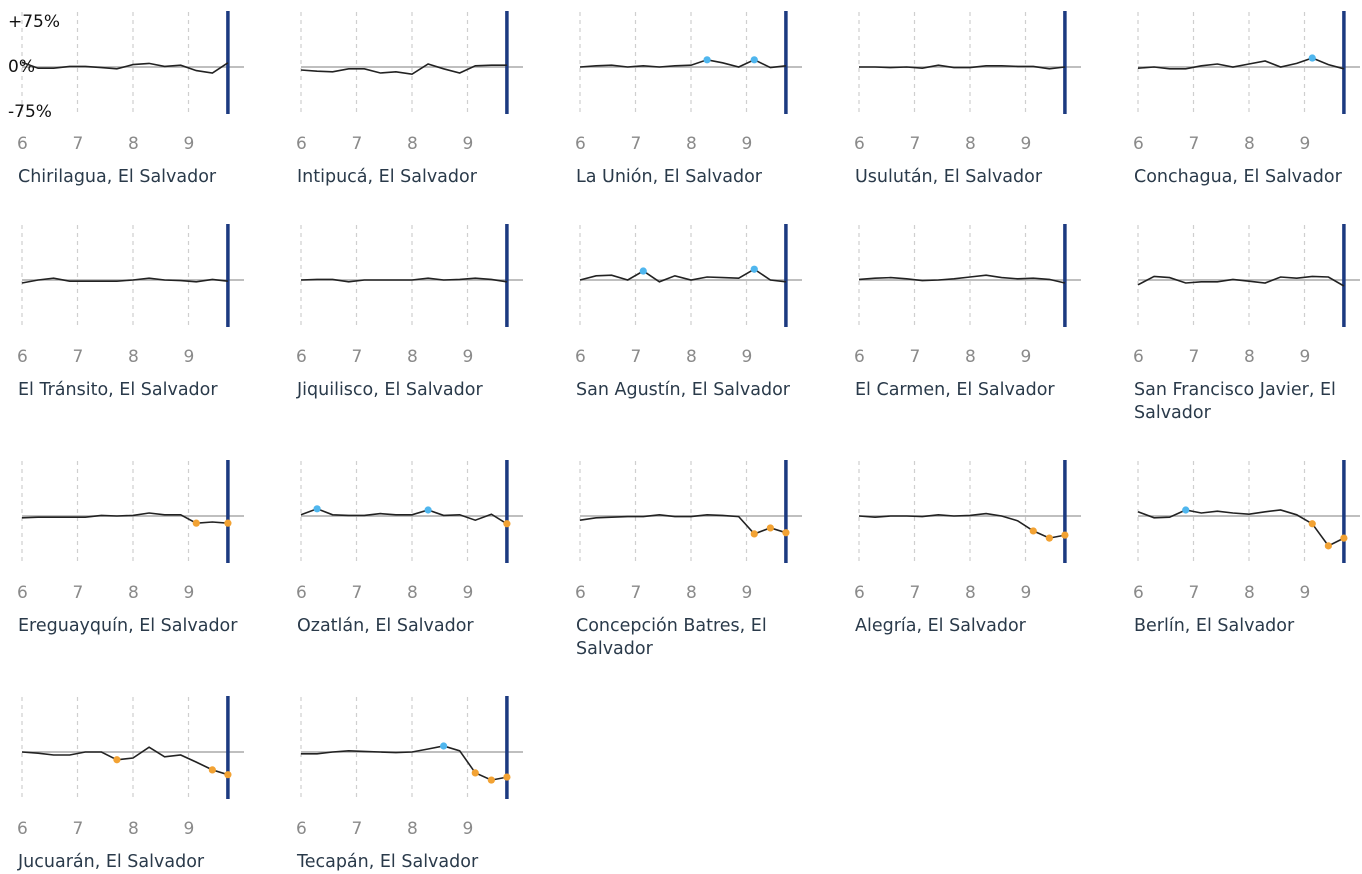 Image resolution: width=1362 pixels, height=874 pixels. What do you see at coordinates (34, 22) in the screenshot?
I see `y-tick-label: +75%` at bounding box center [34, 22].